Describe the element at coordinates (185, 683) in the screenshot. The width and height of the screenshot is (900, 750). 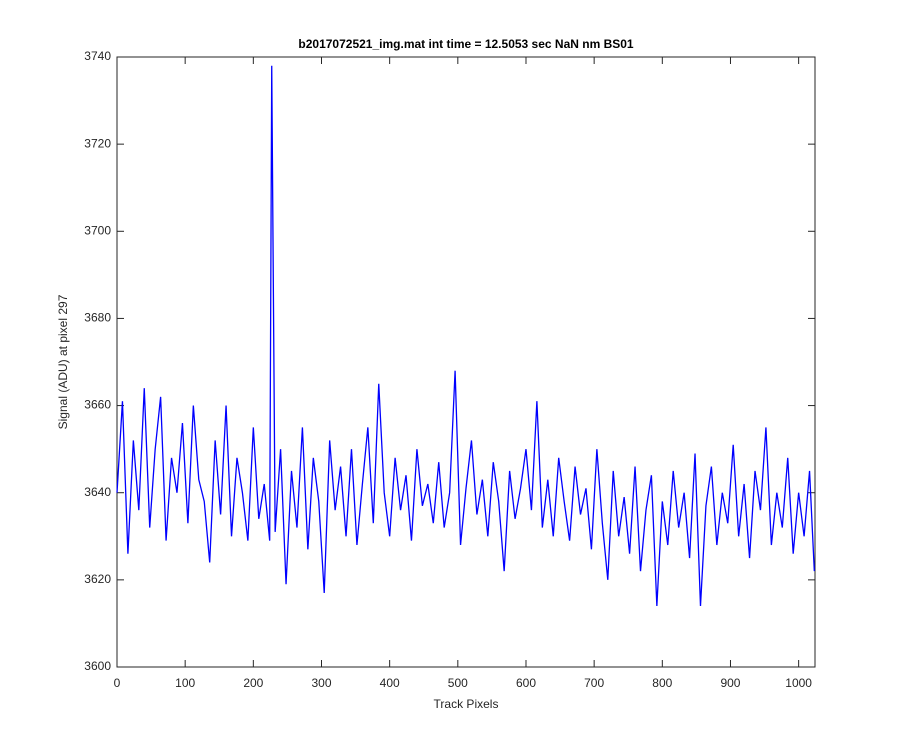
I see `x-tick-label: 100` at that location.